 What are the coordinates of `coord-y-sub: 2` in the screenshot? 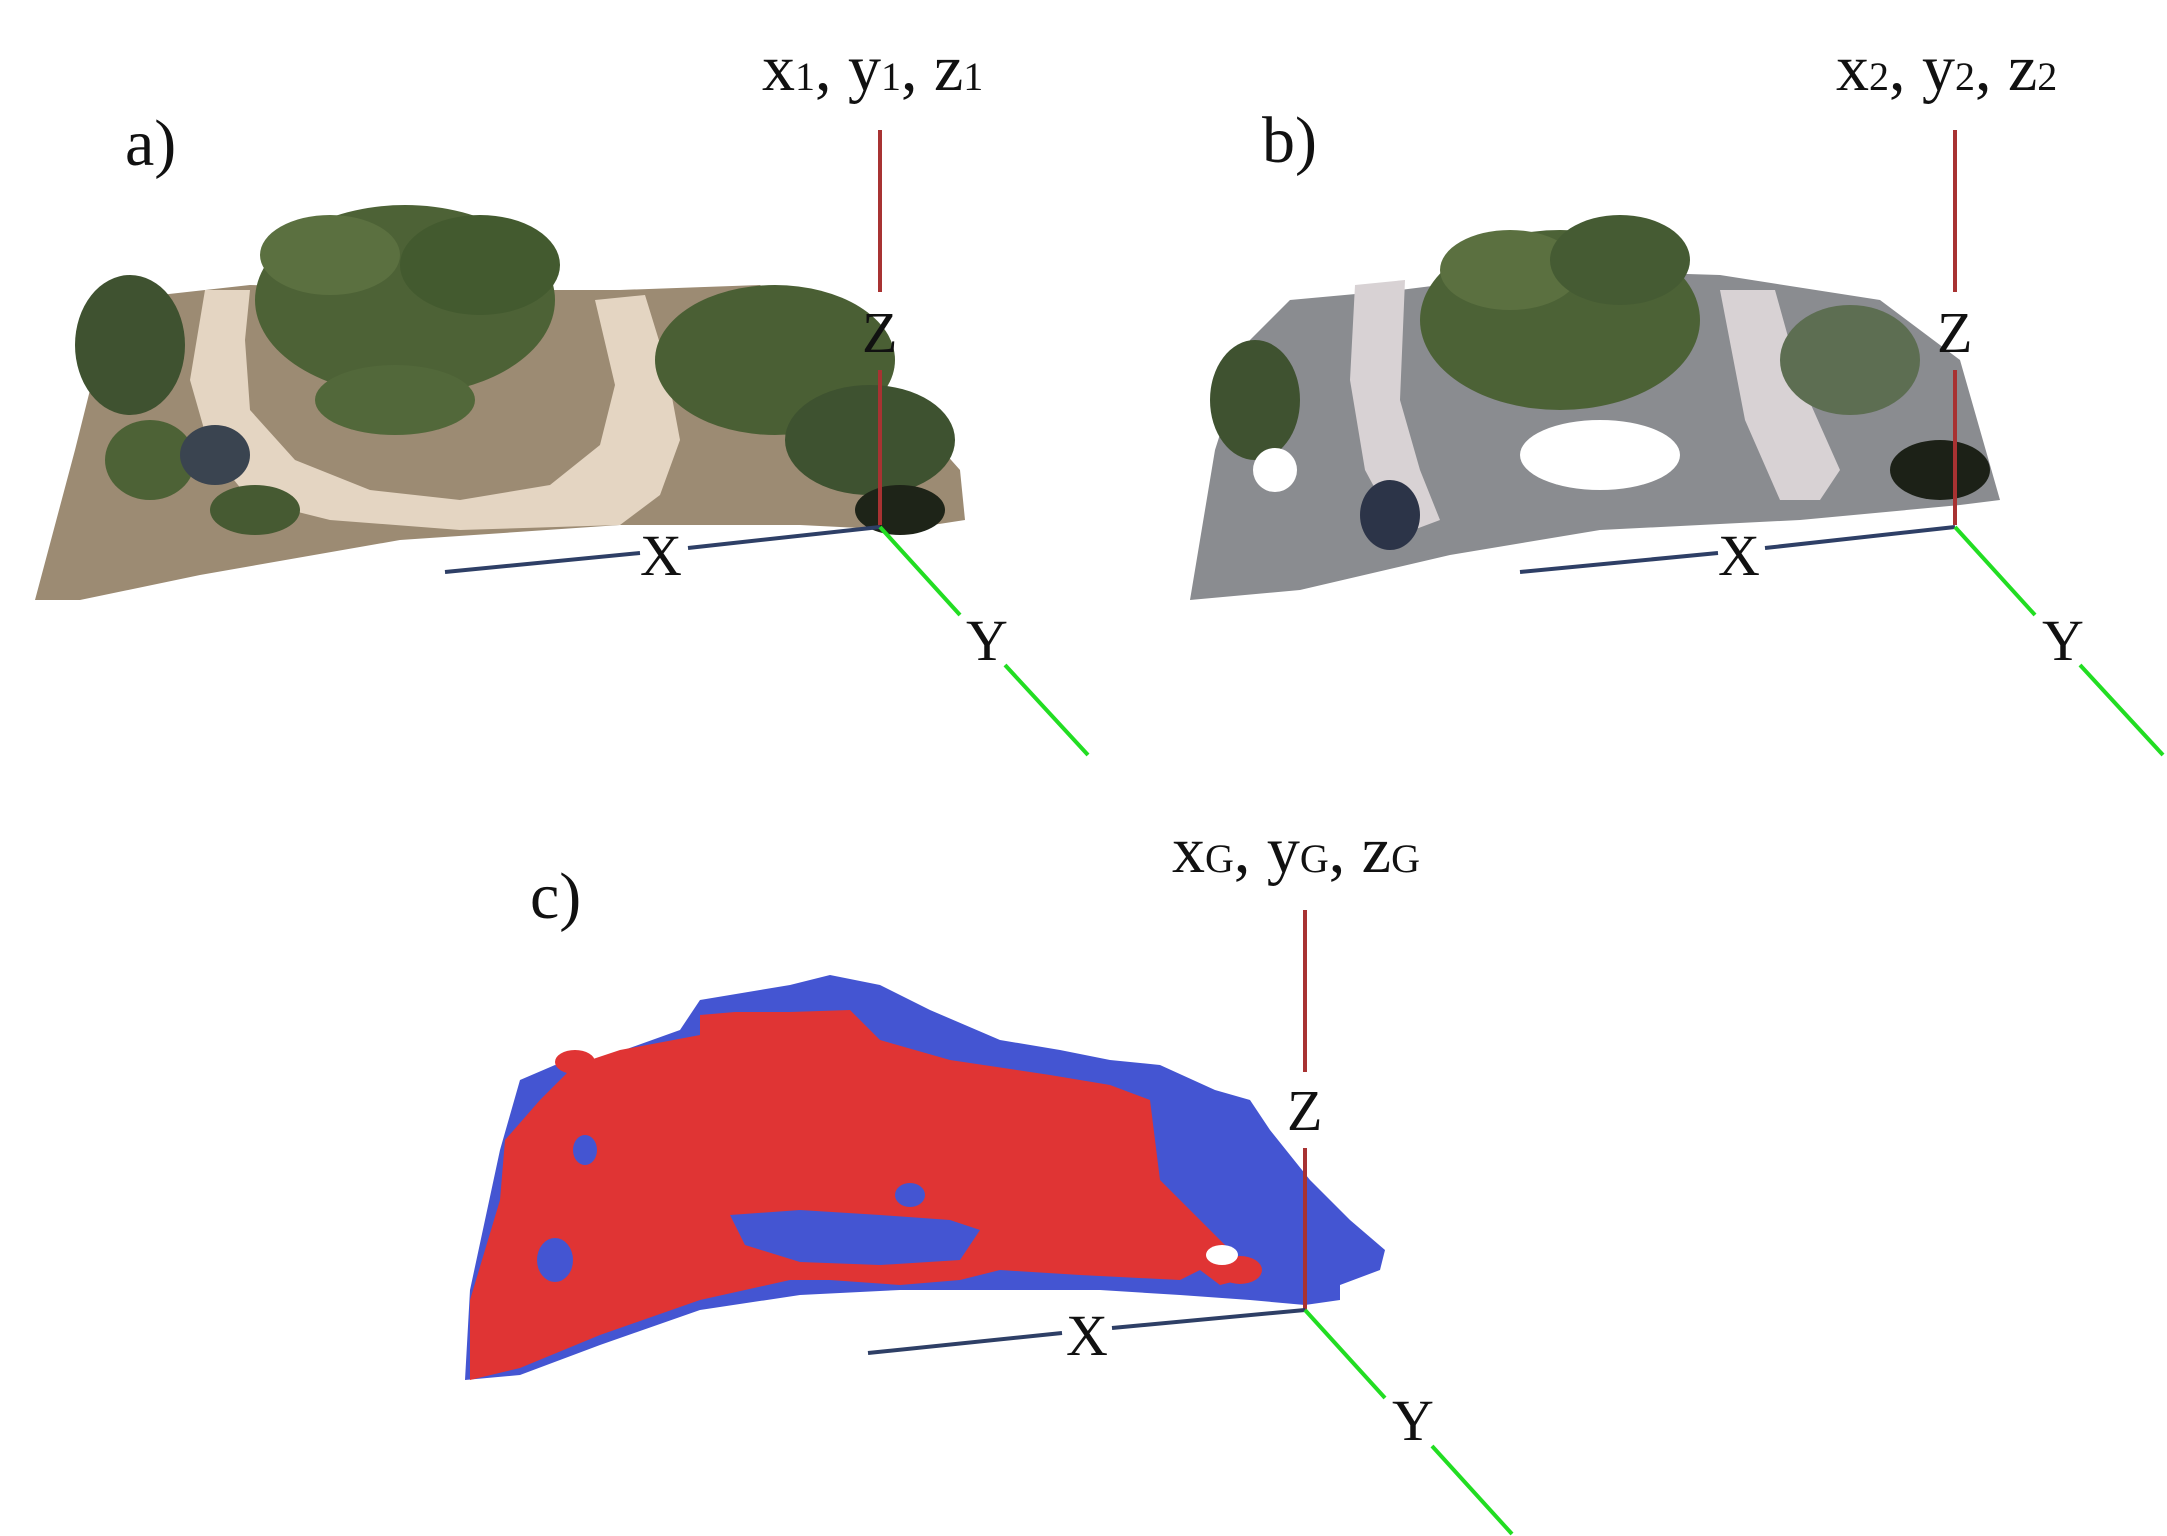 It's located at (1965, 76).